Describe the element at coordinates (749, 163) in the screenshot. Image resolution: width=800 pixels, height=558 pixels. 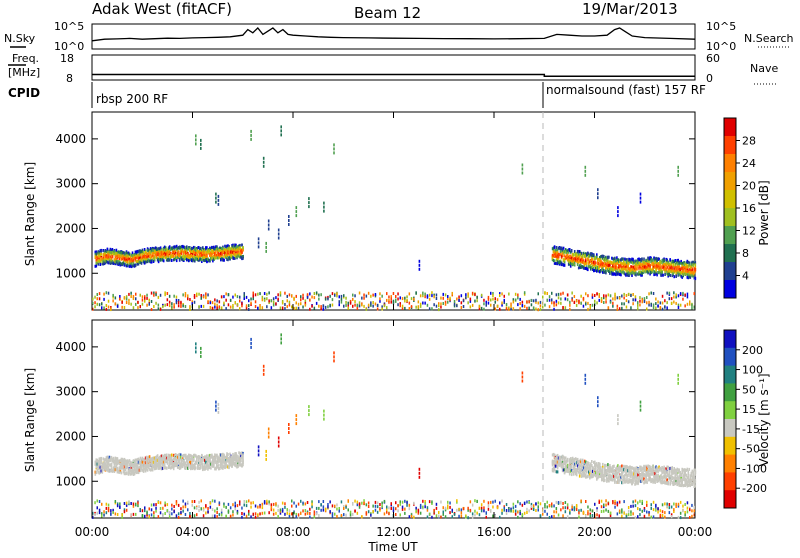
I see `colorbar-tick-label: 24` at that location.